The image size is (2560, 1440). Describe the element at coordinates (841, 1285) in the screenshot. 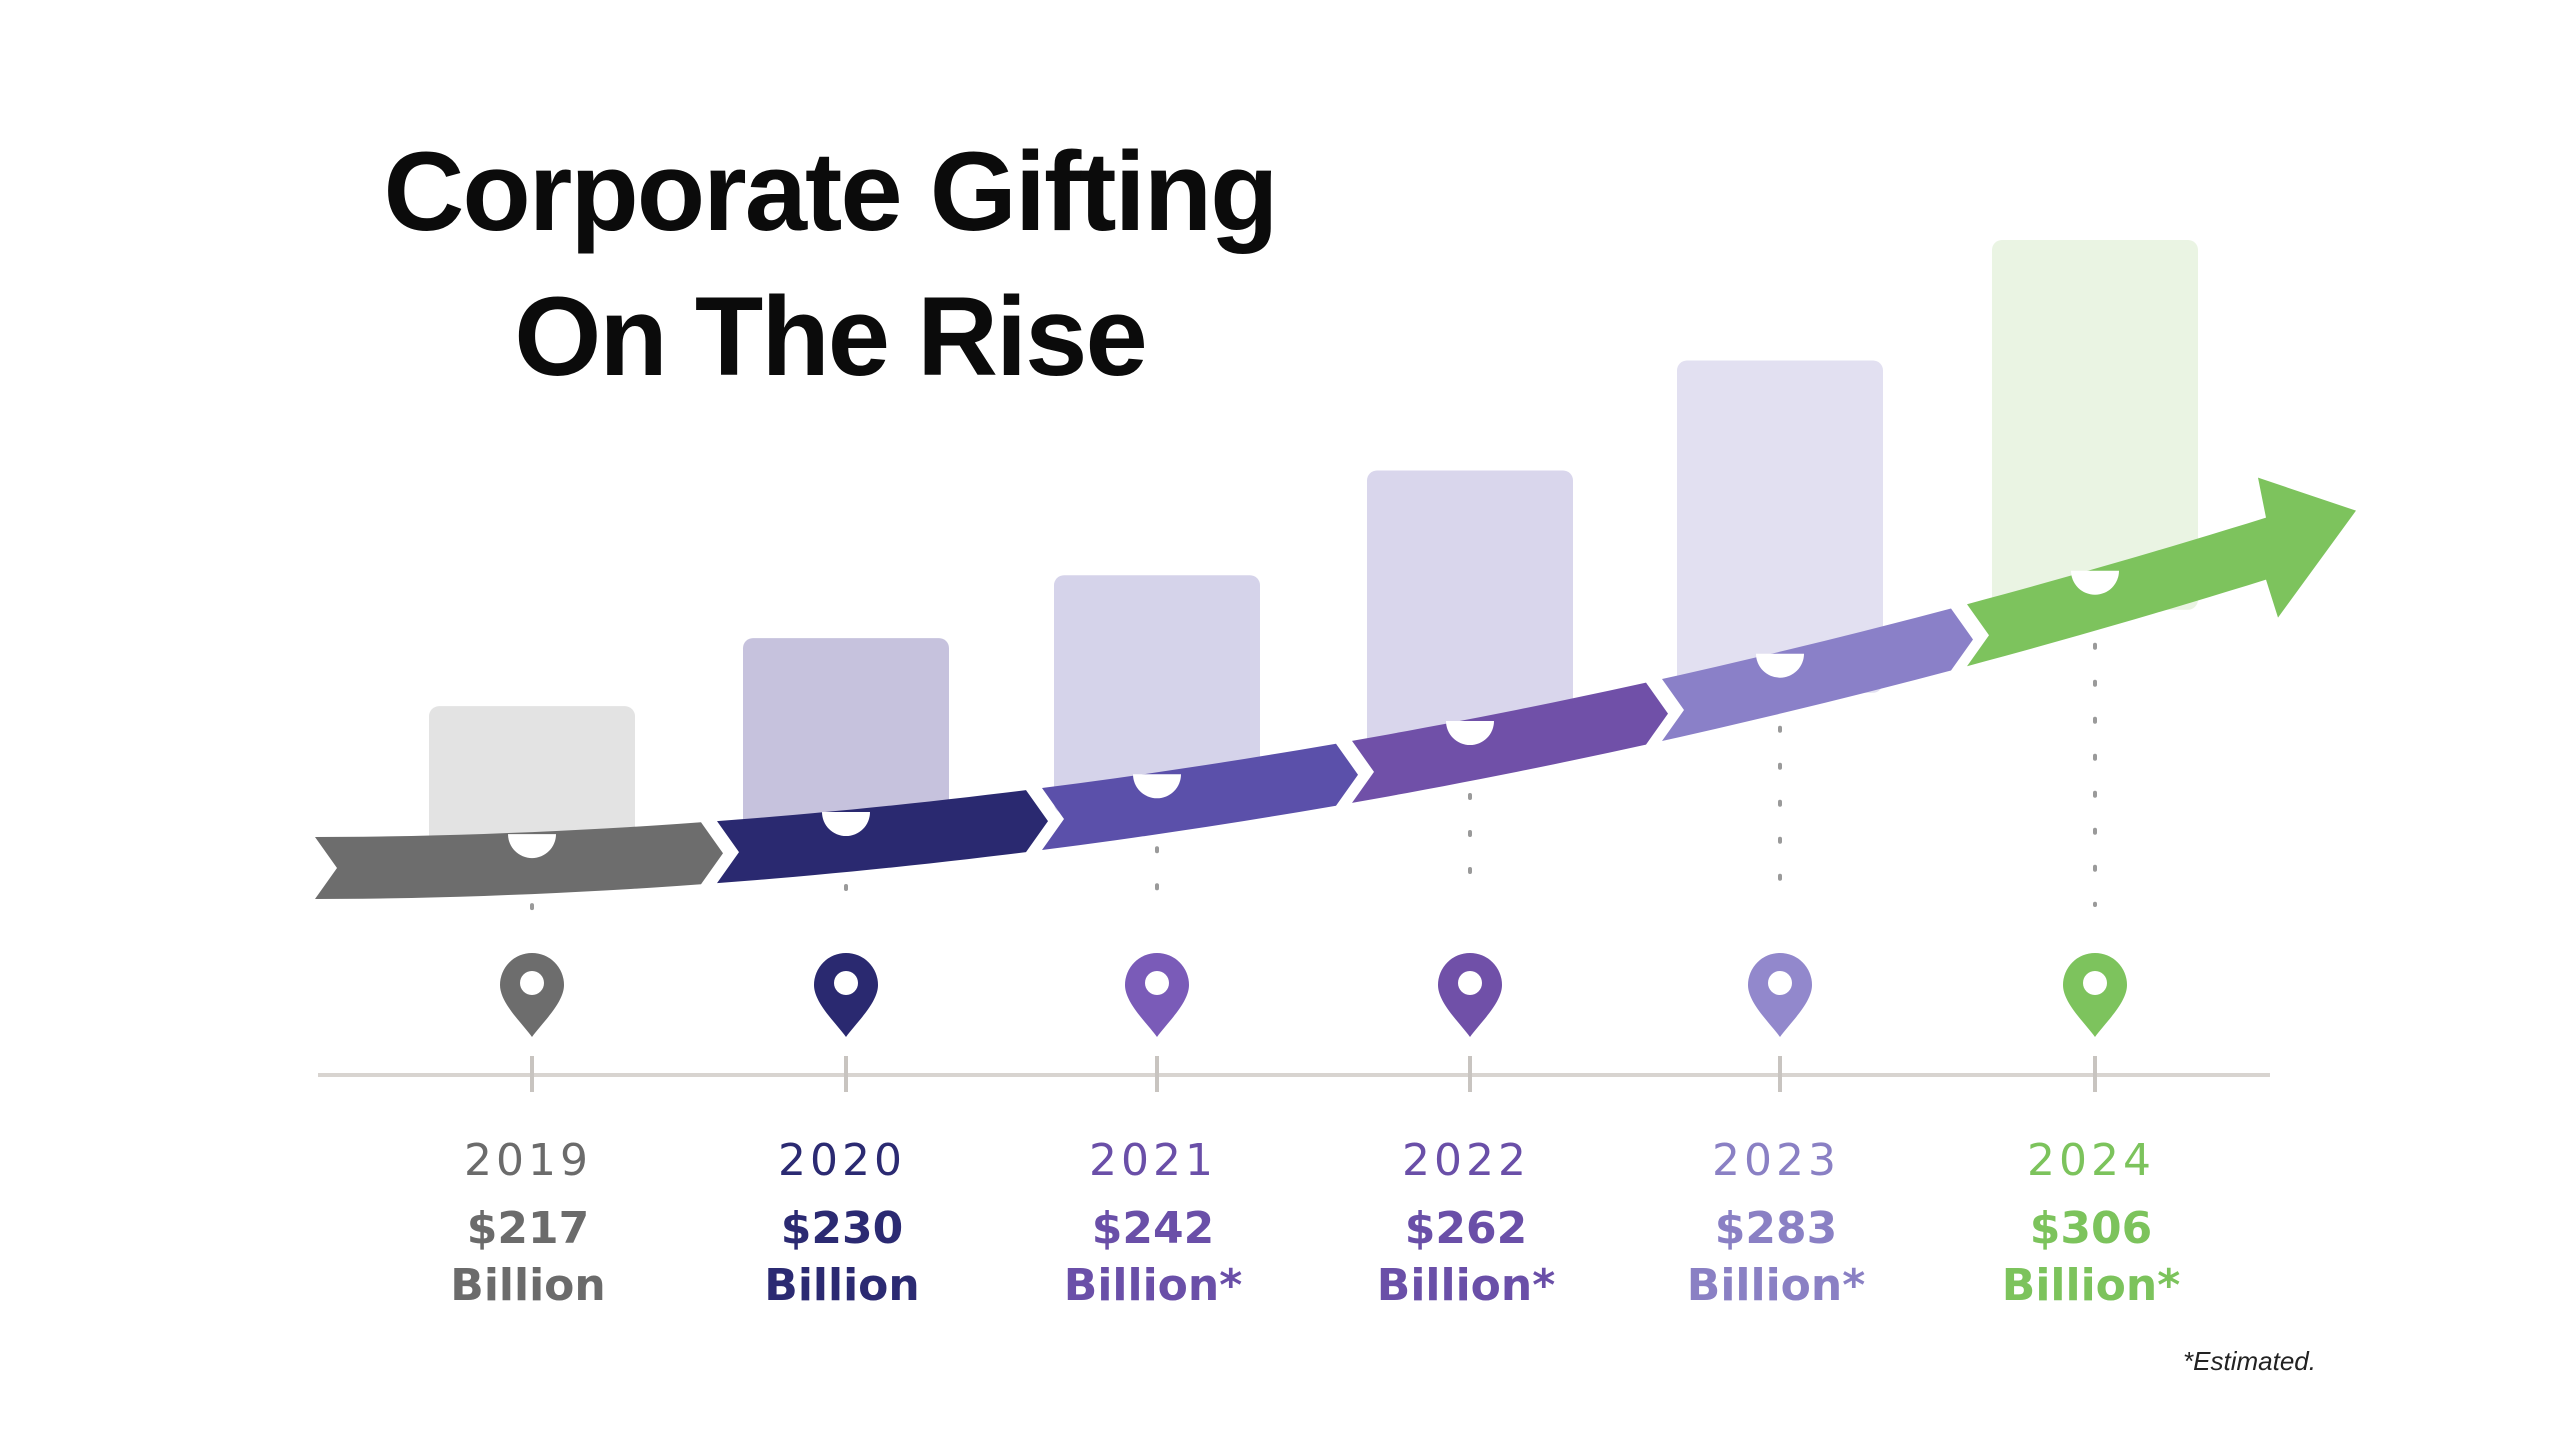

I see `unit-label-2020: Billion` at that location.